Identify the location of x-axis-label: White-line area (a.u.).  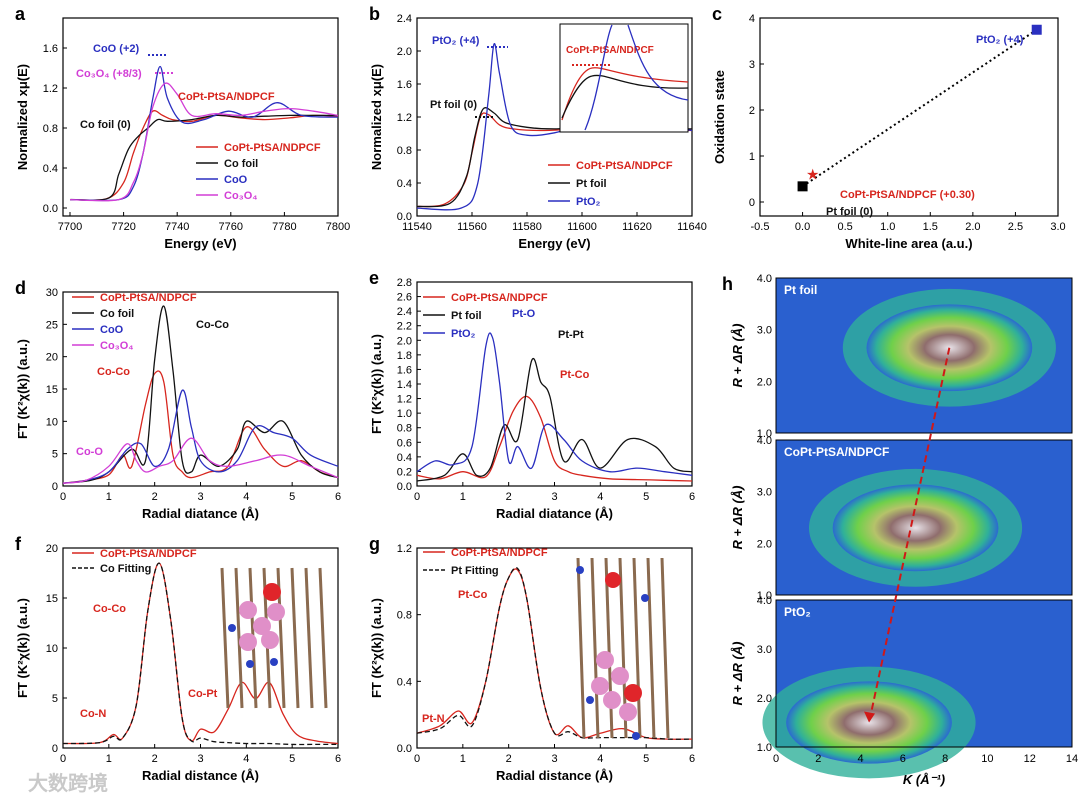
(908, 243).